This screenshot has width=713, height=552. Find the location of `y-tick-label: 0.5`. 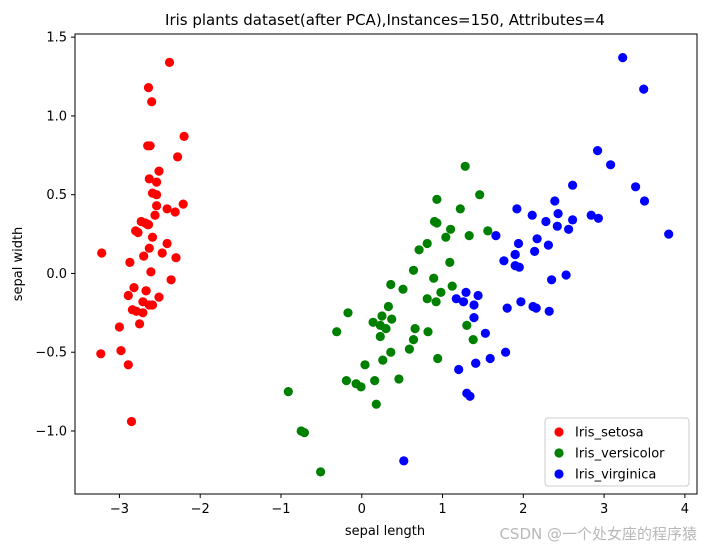

y-tick-label: 0.5 is located at coordinates (56, 195).